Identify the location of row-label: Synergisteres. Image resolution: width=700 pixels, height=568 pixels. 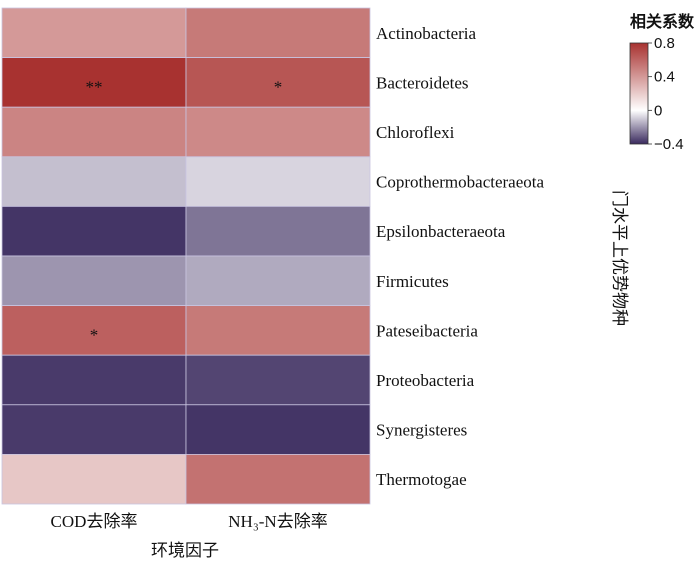
(421, 430).